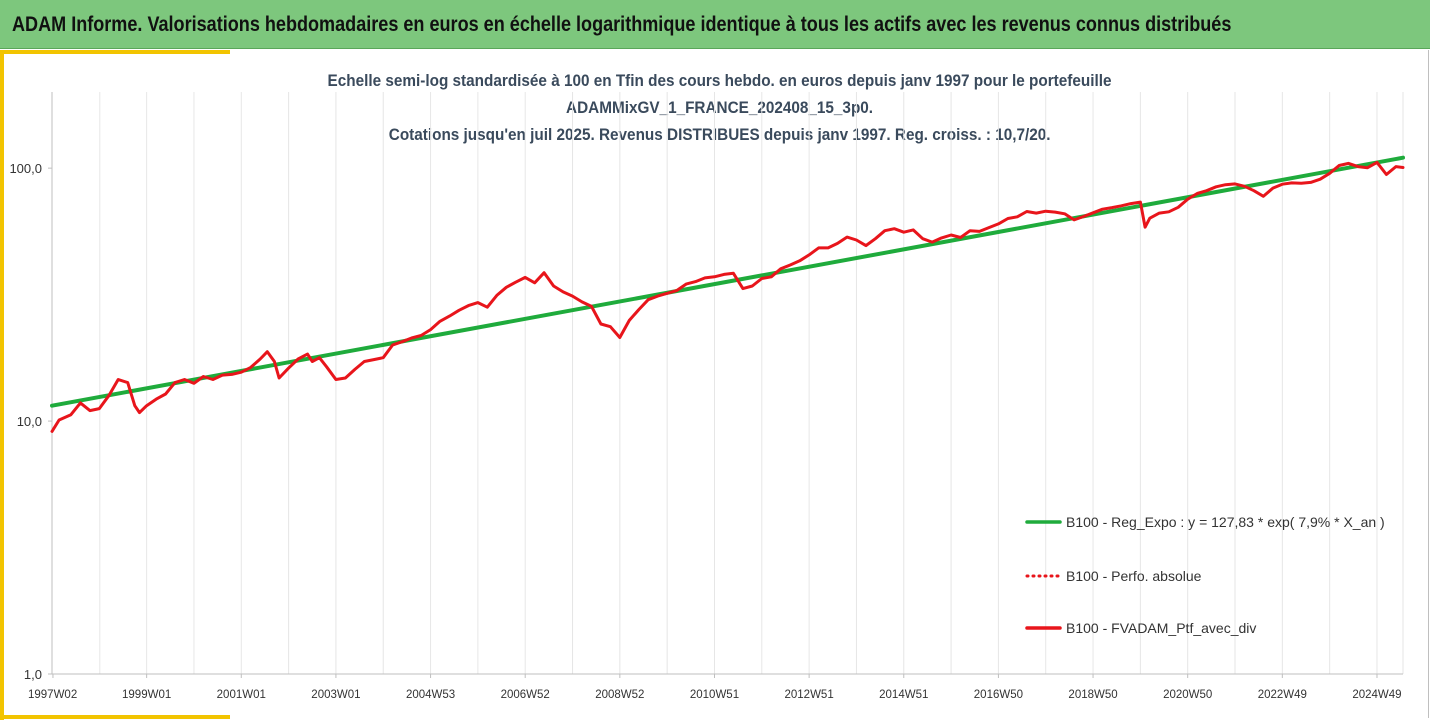 Image resolution: width=1432 pixels, height=720 pixels. I want to click on legend-perfo-absolue-label: B100 - Perfo. absolue, so click(1134, 576).